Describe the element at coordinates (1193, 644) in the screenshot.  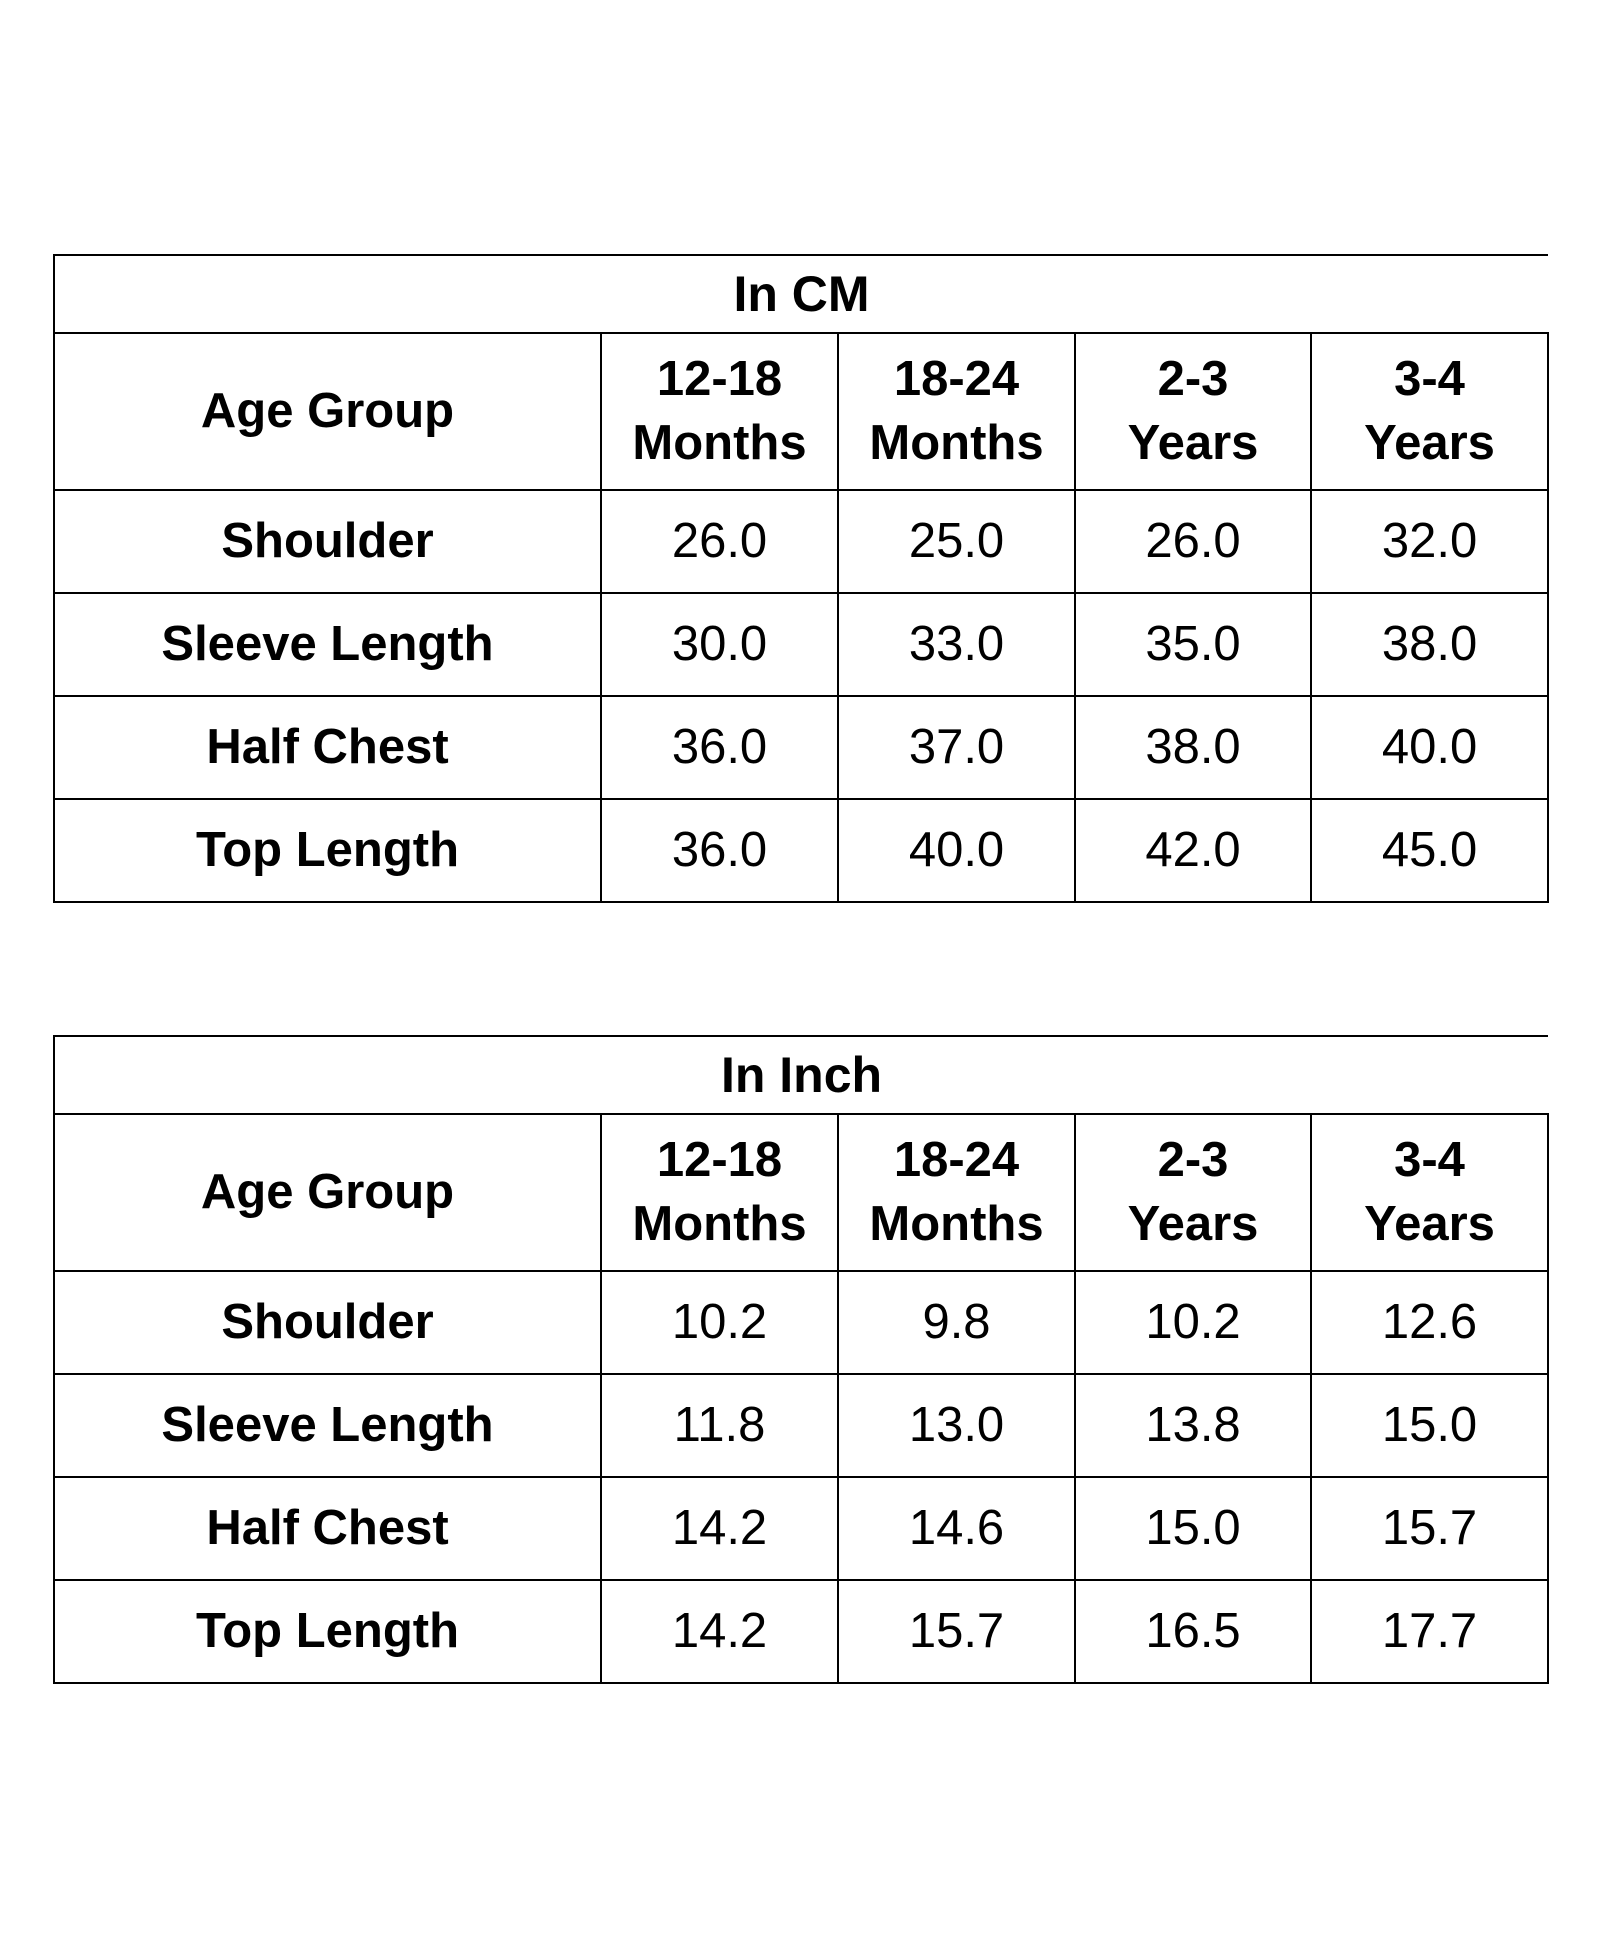
I see `table-cell: 35.0` at that location.